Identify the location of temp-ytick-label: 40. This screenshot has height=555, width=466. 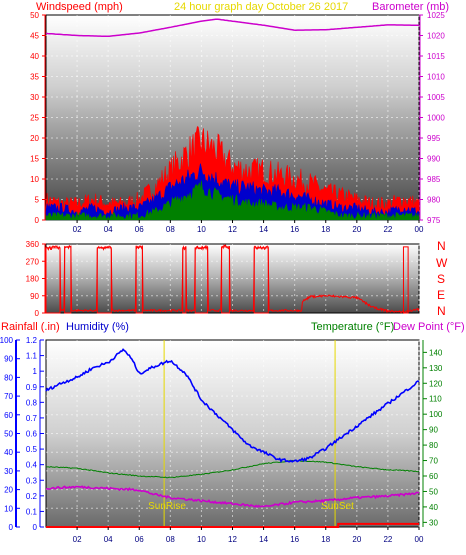
(433, 507).